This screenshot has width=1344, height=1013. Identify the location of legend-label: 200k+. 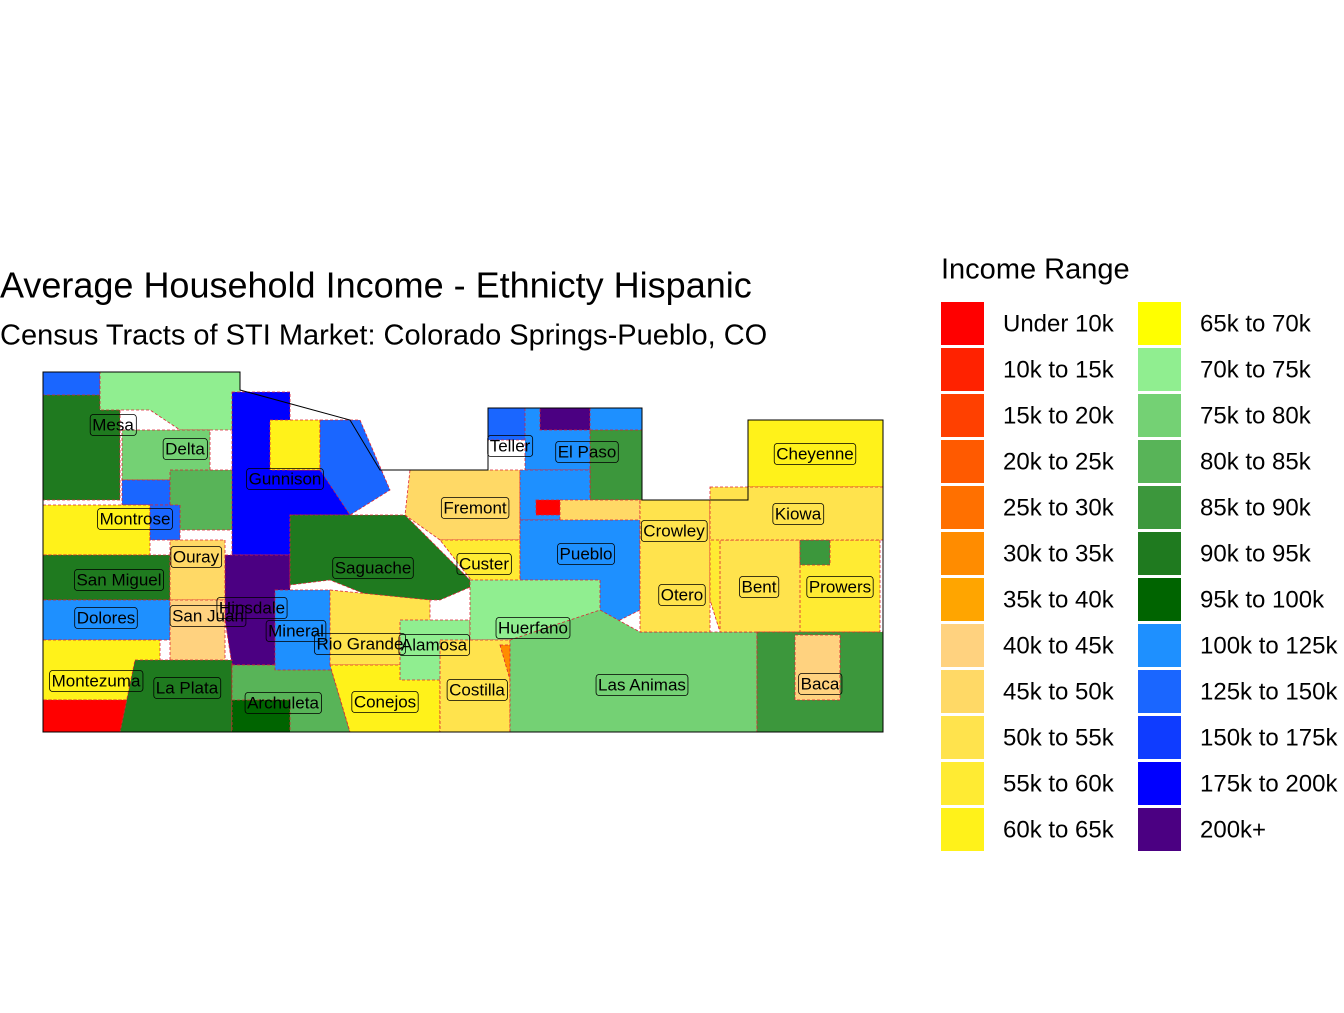
(1233, 829).